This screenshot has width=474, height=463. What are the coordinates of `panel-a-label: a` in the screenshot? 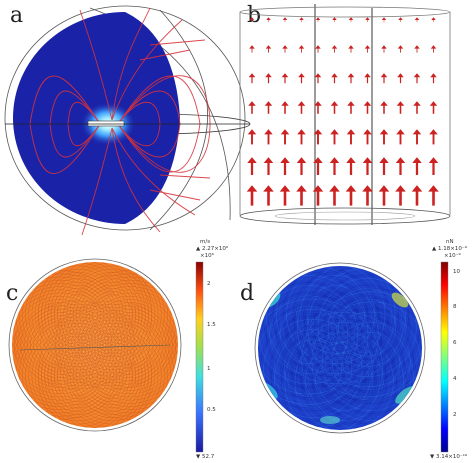 It's located at (17, 15).